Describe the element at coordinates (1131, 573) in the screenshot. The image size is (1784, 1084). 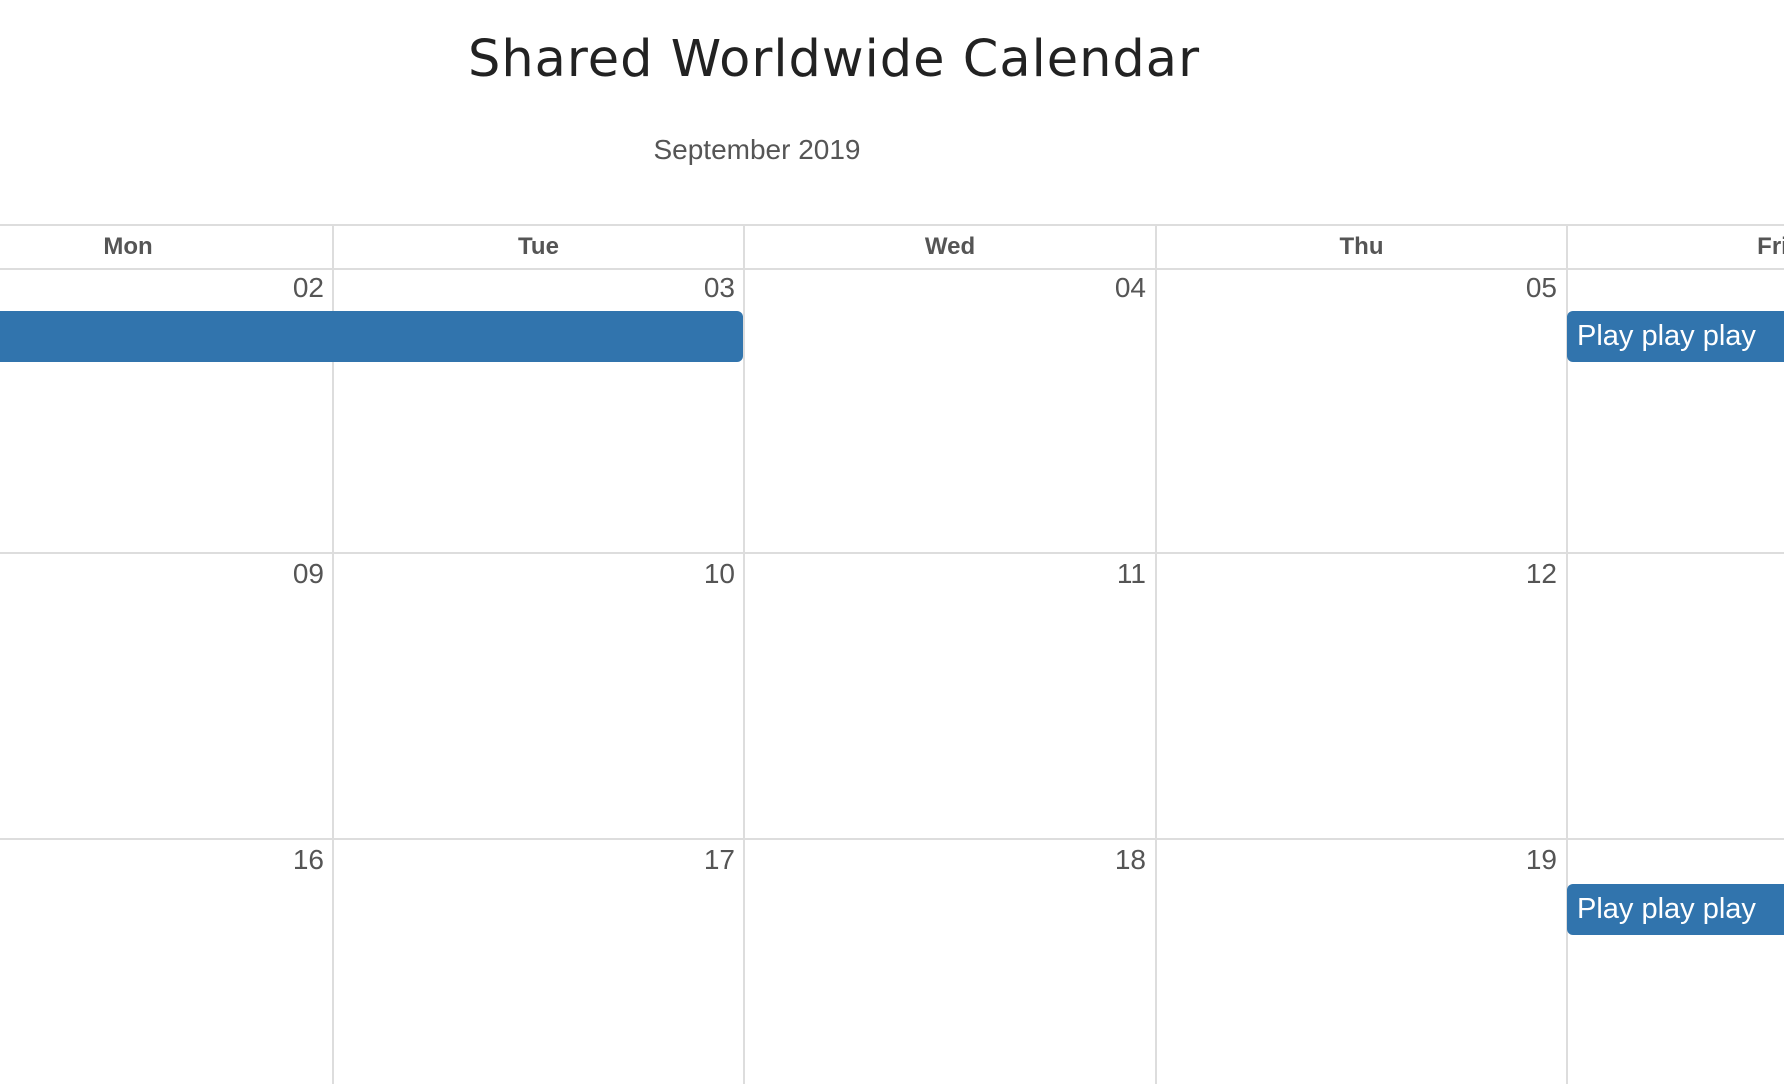
I see `day-number: 11` at that location.